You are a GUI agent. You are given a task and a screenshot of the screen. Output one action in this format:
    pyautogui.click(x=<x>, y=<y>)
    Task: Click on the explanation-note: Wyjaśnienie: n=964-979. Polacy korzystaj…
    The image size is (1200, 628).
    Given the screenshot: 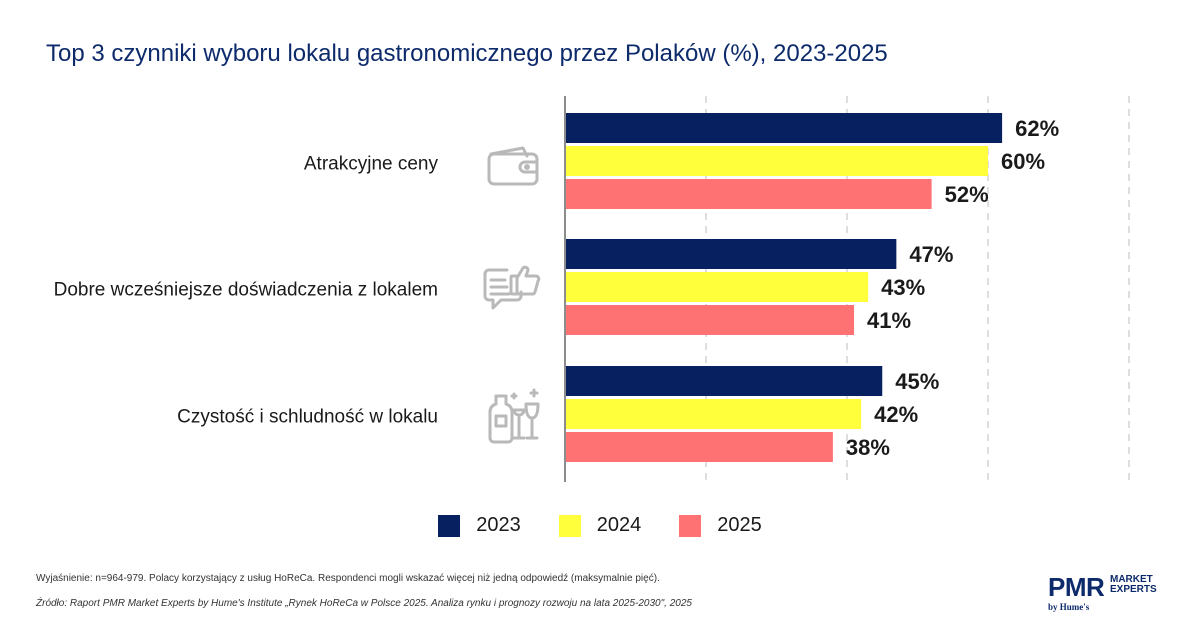 What is the action you would take?
    pyautogui.click(x=348, y=578)
    